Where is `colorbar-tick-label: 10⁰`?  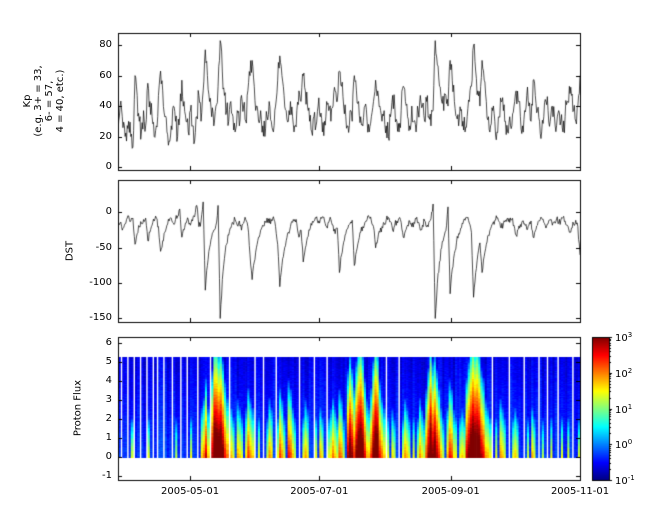 colorbar-tick-label: 10⁰ is located at coordinates (624, 445).